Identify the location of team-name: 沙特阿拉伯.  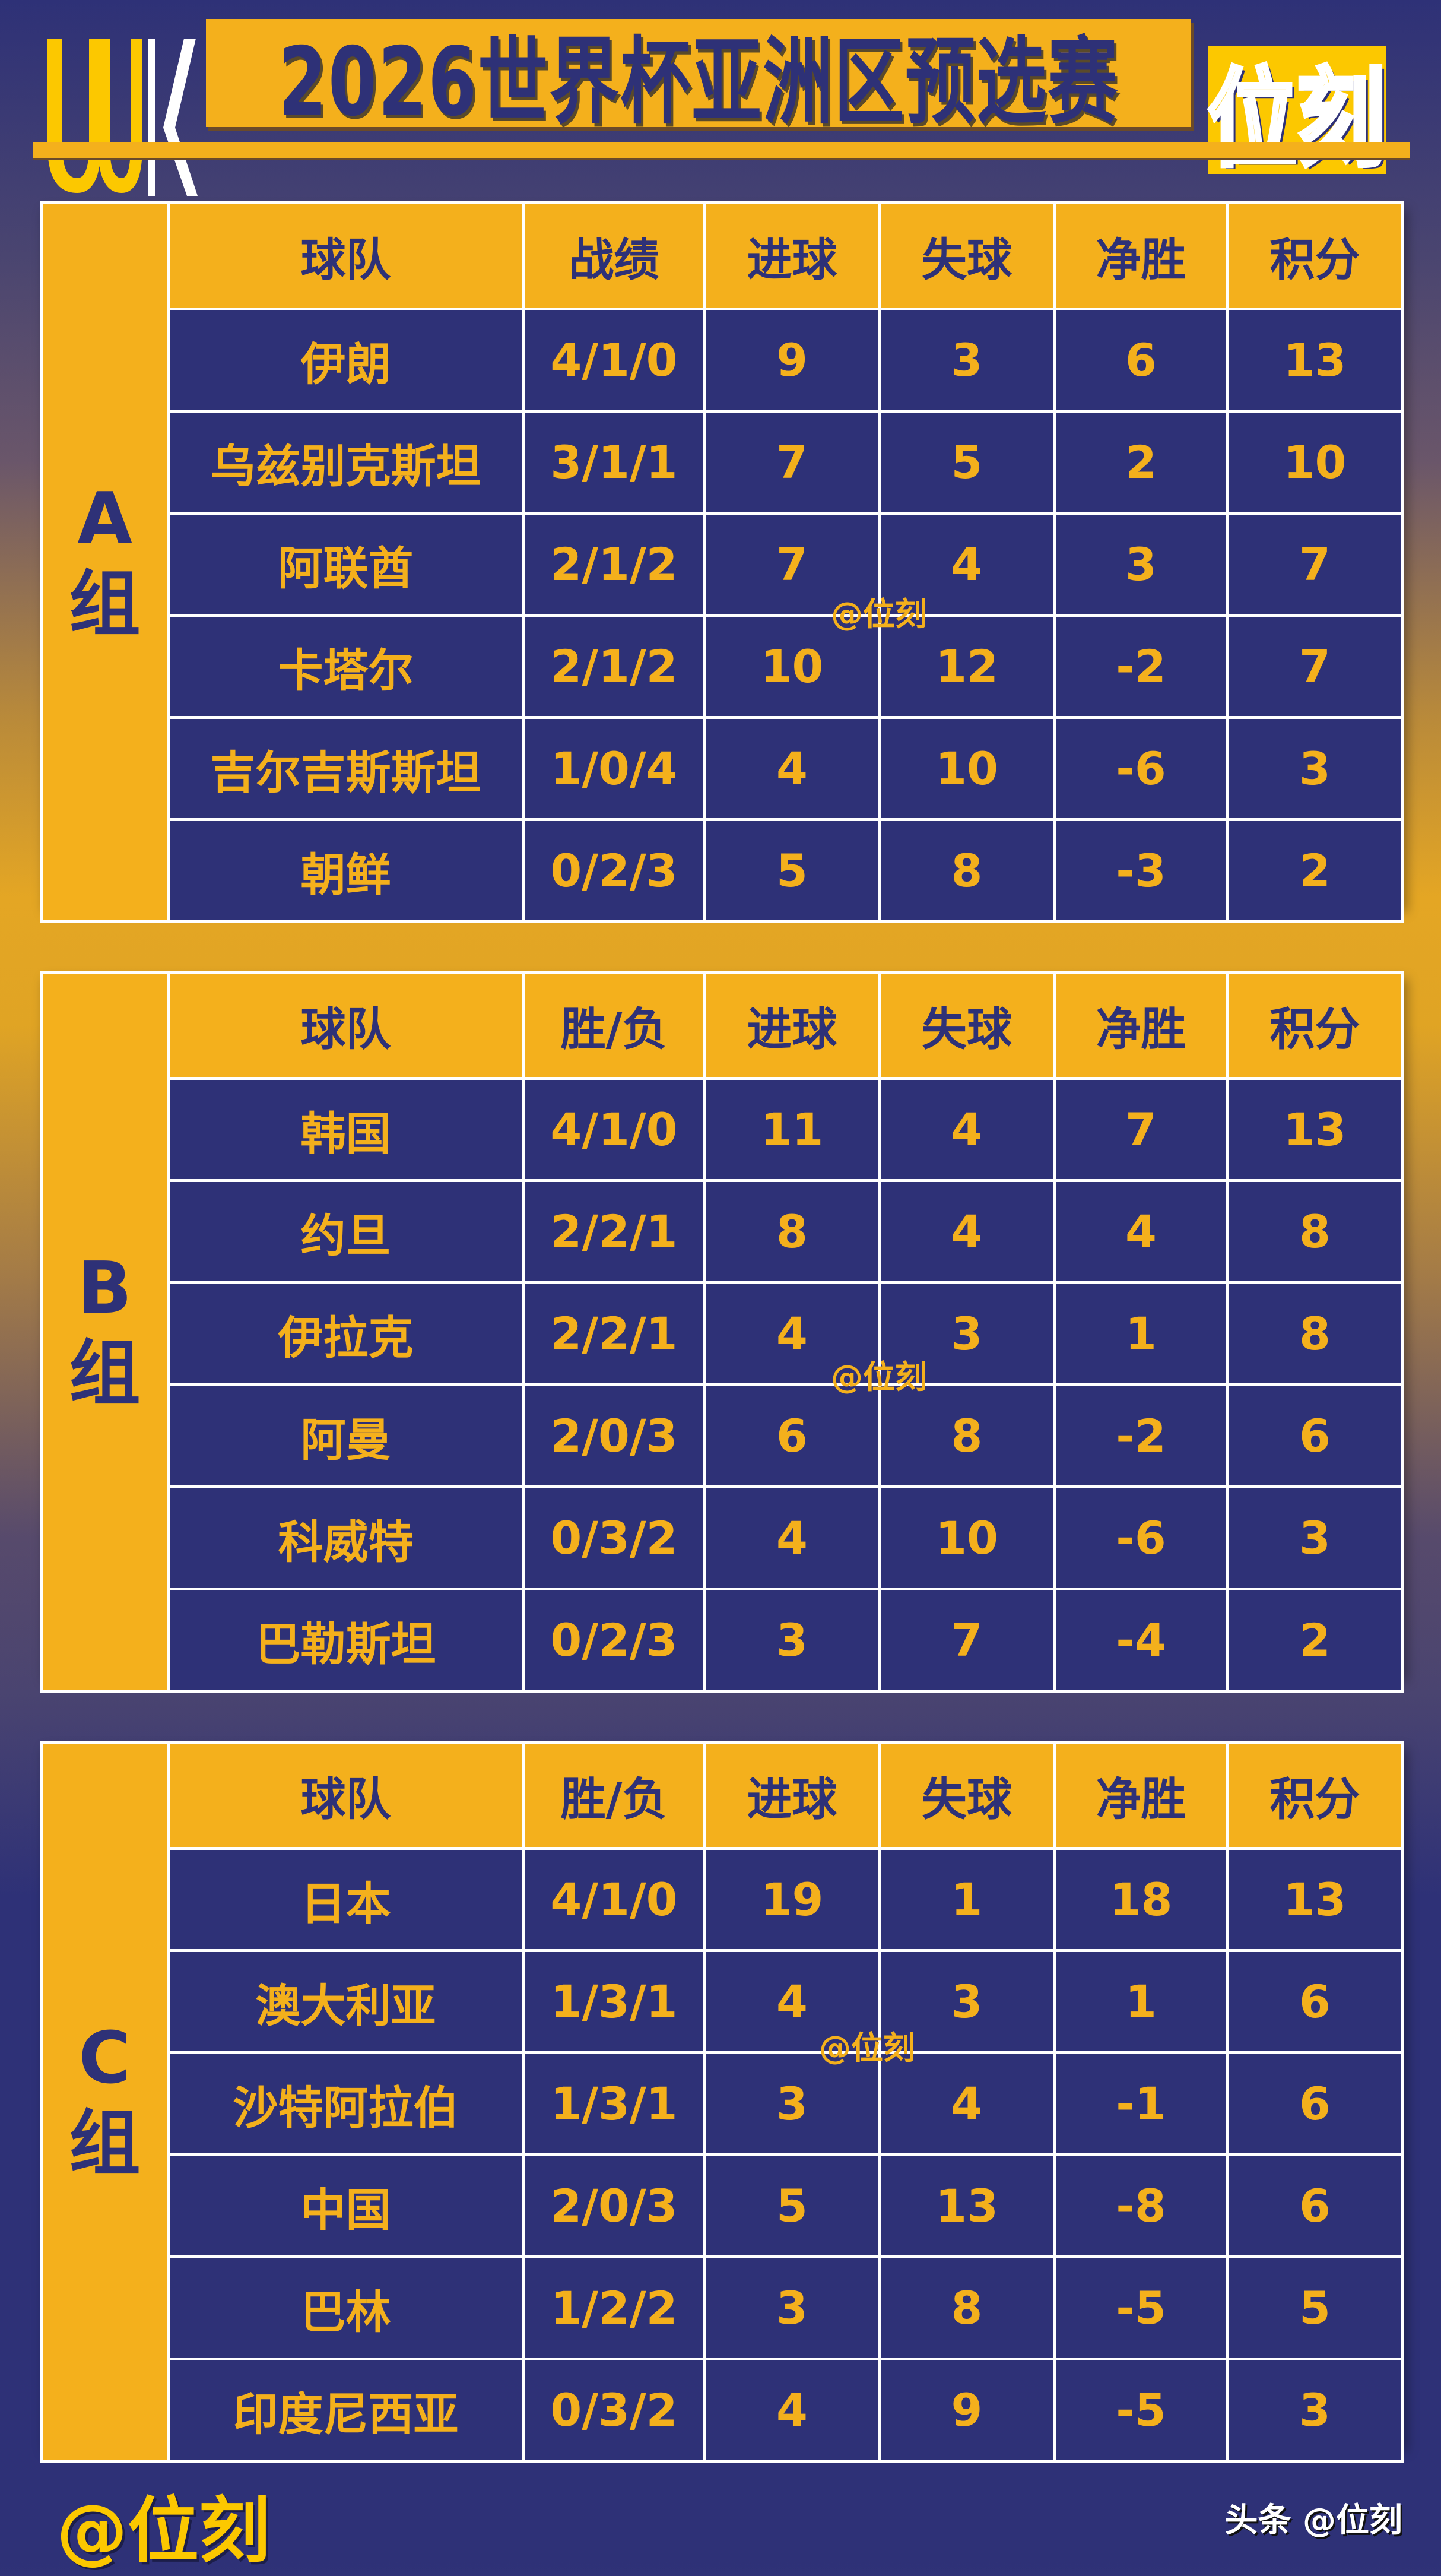
(346, 2103).